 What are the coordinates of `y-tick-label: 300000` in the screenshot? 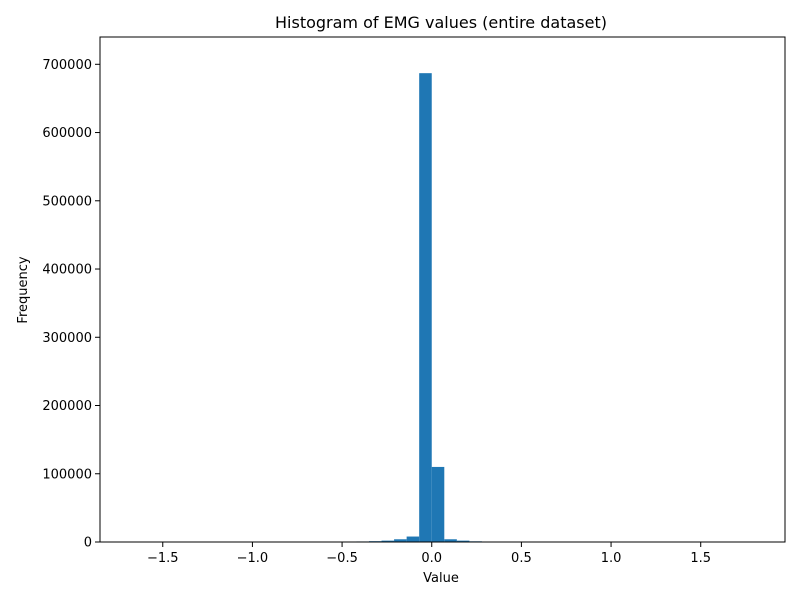 It's located at (67, 338).